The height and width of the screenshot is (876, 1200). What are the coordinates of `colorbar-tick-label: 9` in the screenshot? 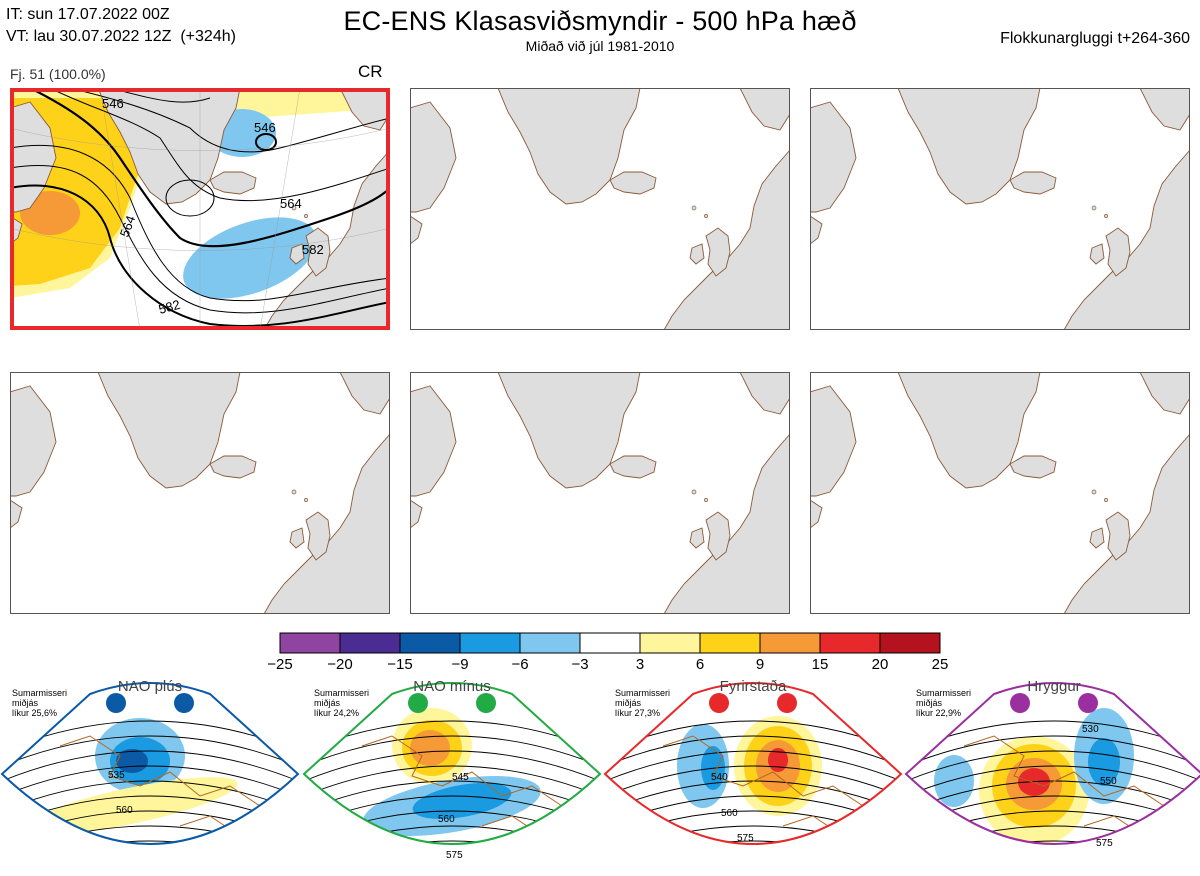 It's located at (760, 664).